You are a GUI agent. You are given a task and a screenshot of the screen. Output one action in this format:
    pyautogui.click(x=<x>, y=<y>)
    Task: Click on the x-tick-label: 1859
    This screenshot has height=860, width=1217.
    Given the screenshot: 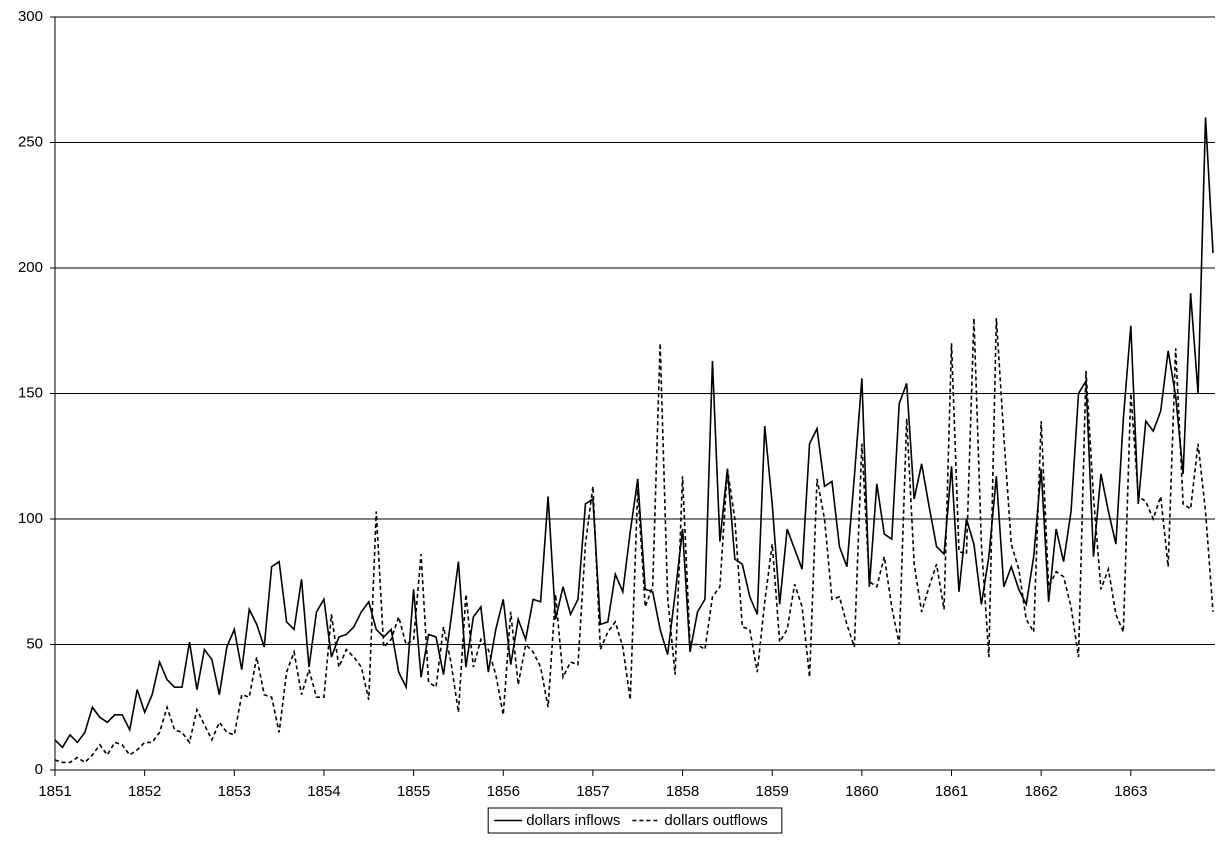 What is the action you would take?
    pyautogui.click(x=772, y=791)
    